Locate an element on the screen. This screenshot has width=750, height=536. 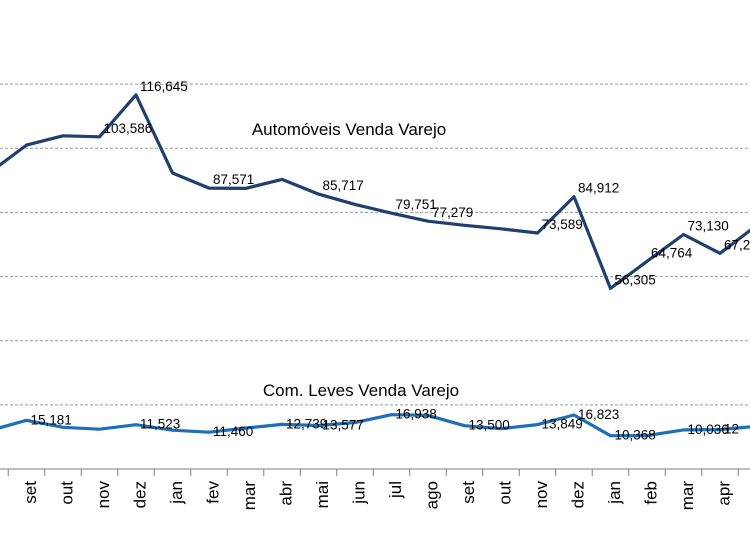
x-tick-label: fev is located at coordinates (212, 492).